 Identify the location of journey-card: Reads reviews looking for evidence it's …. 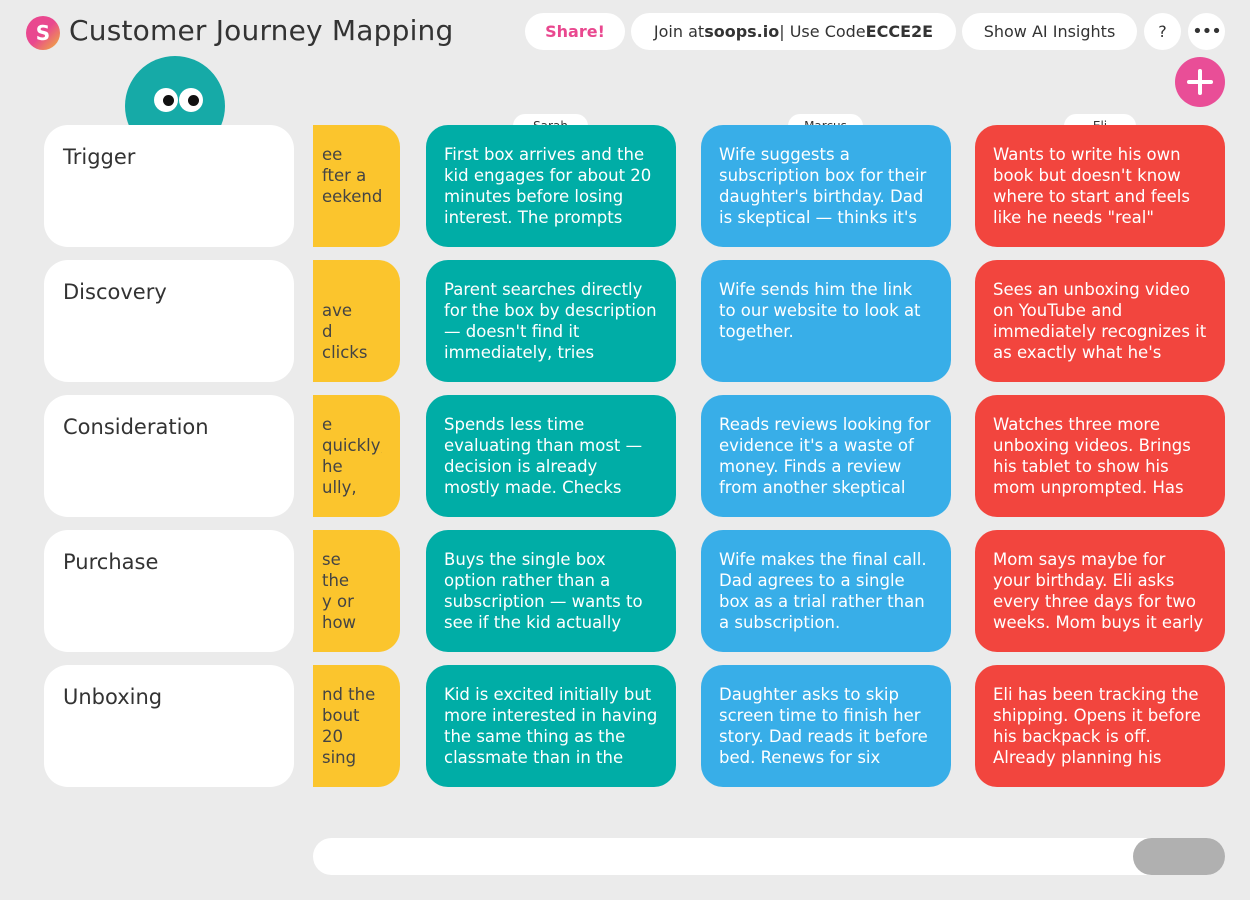
(826, 456).